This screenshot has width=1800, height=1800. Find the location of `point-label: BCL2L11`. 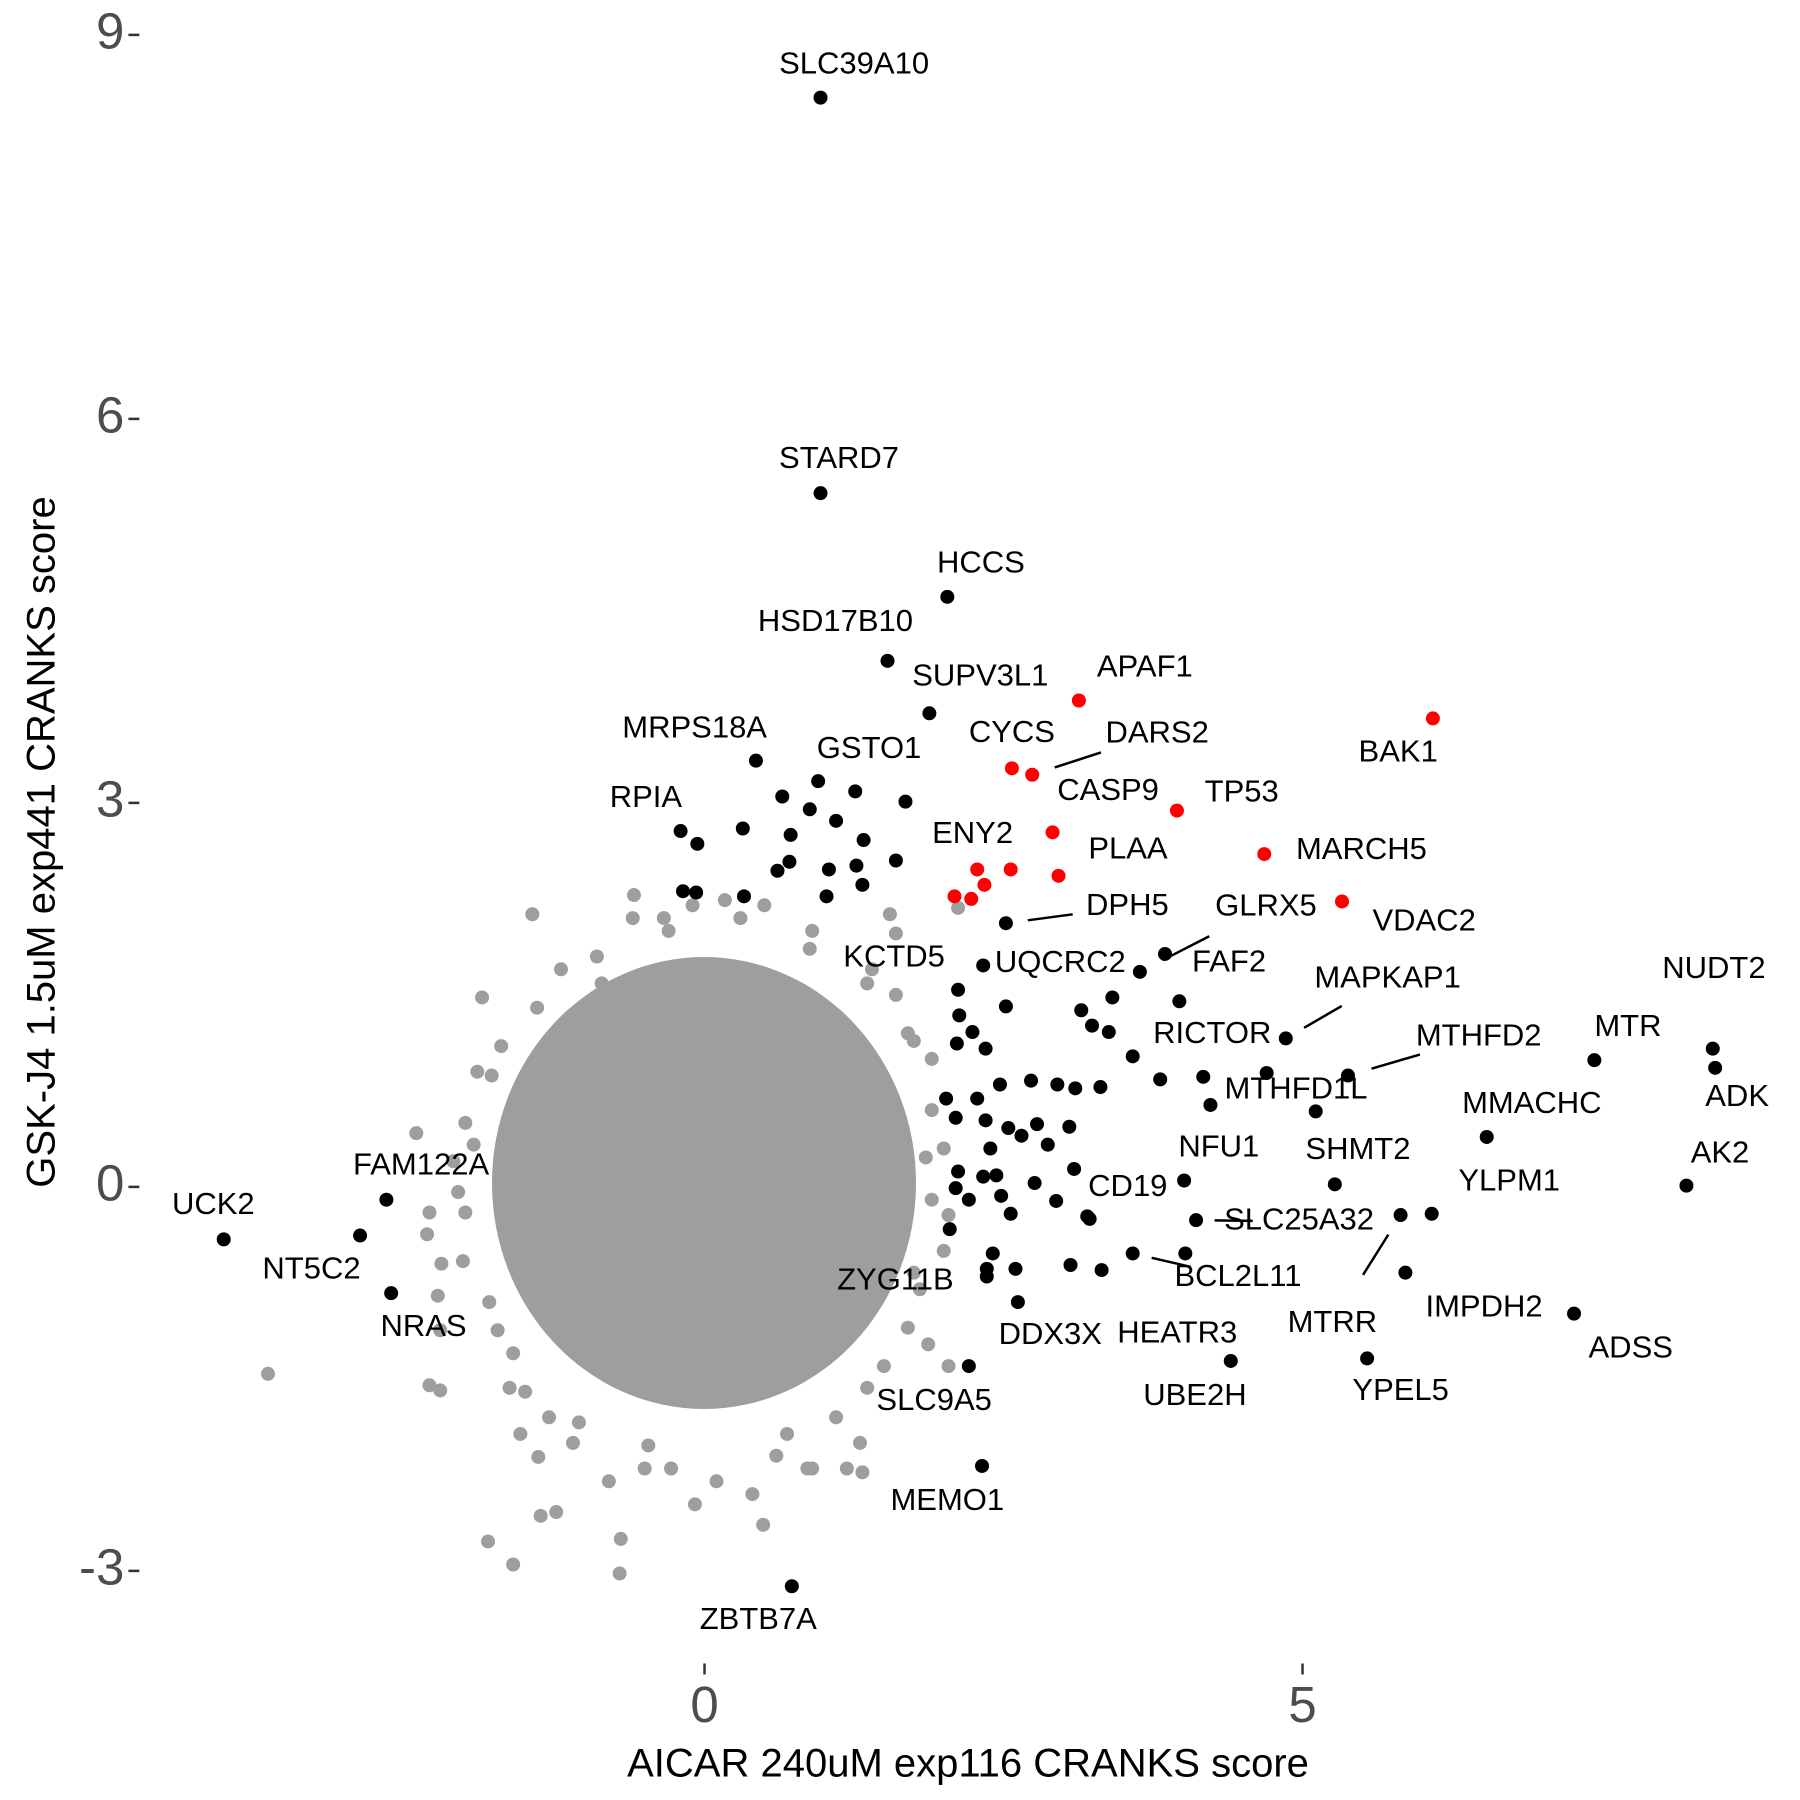

point-label: BCL2L11 is located at coordinates (1237, 1275).